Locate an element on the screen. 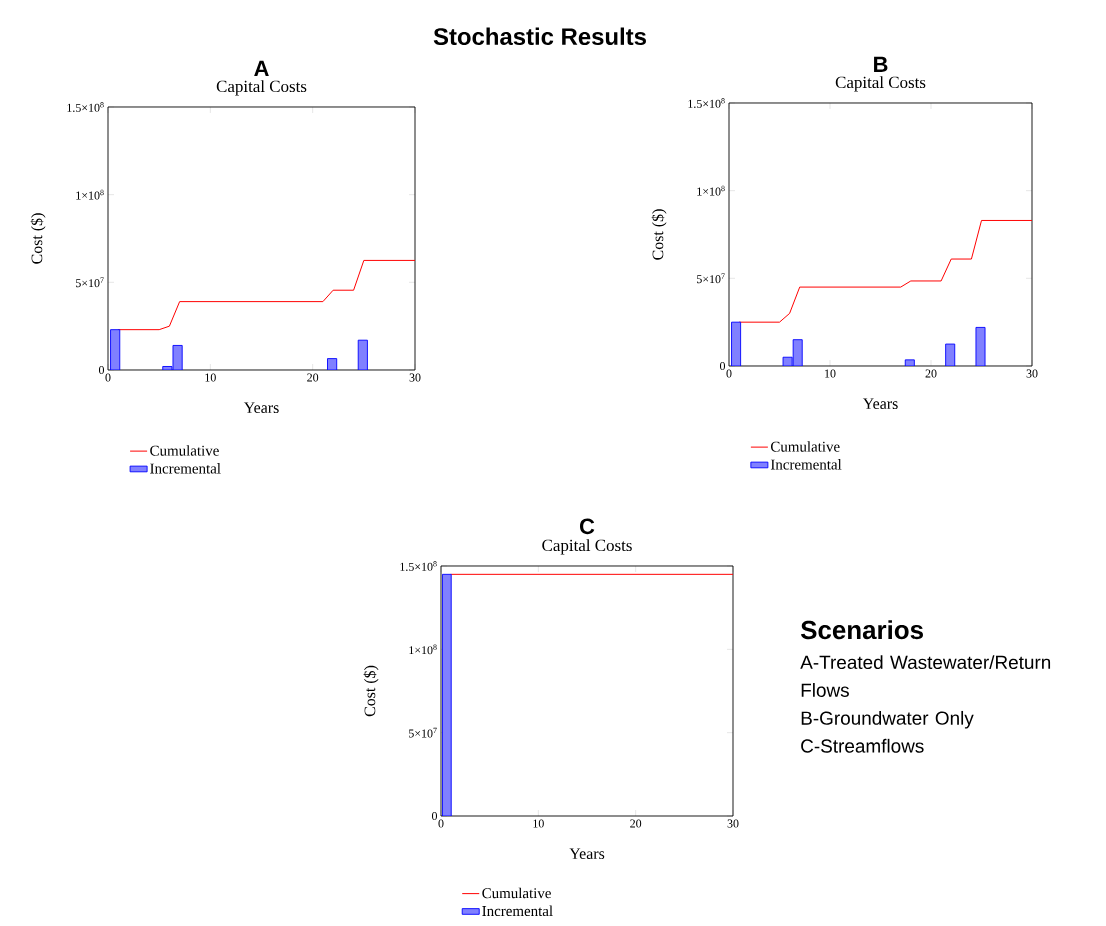  text: C-Streamflows is located at coordinates (862, 745).